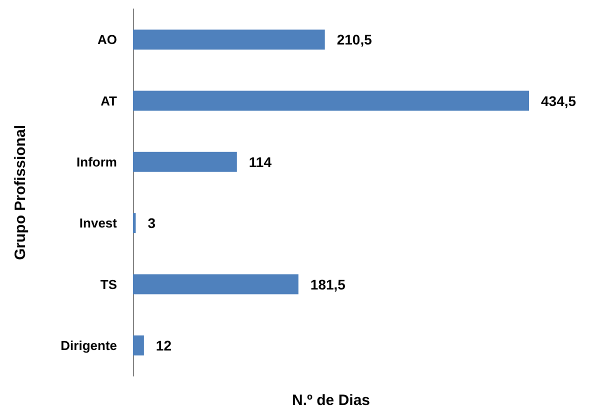 This screenshot has width=590, height=413. What do you see at coordinates (109, 284) in the screenshot?
I see `y-tick-label: TS` at bounding box center [109, 284].